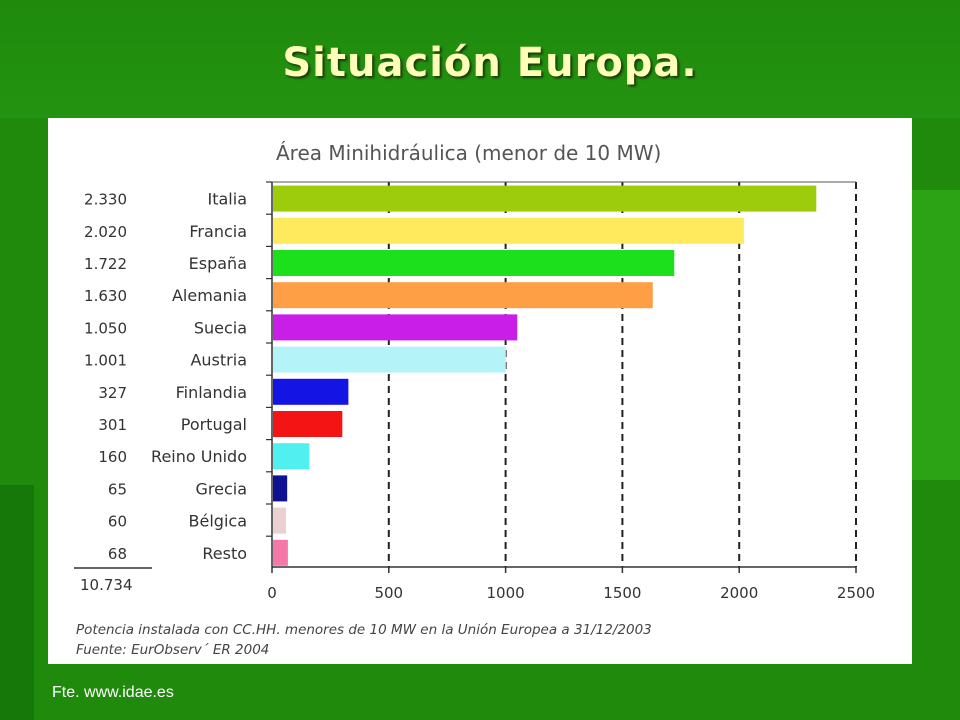 Image resolution: width=960 pixels, height=720 pixels. I want to click on value-label: 327, so click(112, 393).